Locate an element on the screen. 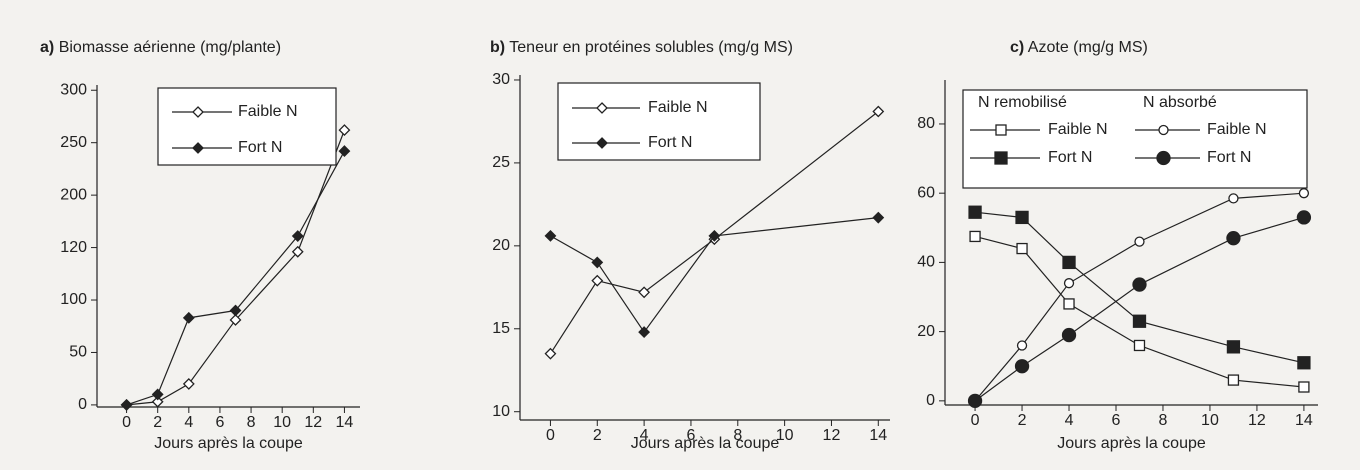 The width and height of the screenshot is (1360, 470). y-tick-label: 10 is located at coordinates (501, 411).